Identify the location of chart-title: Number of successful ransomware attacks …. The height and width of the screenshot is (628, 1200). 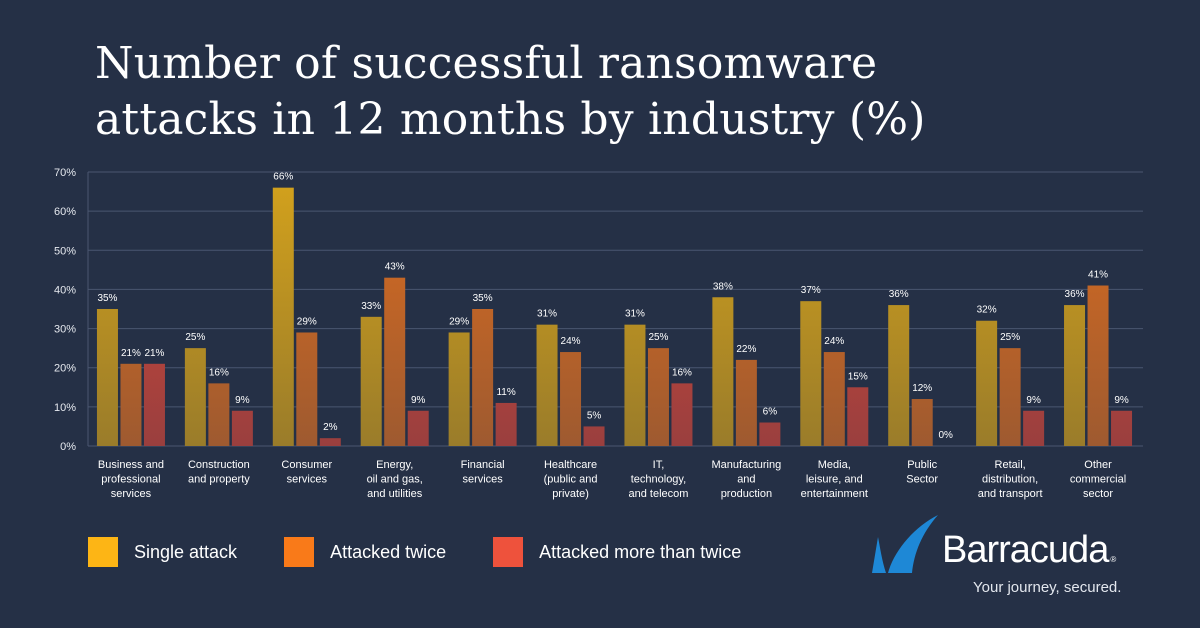
(510, 92).